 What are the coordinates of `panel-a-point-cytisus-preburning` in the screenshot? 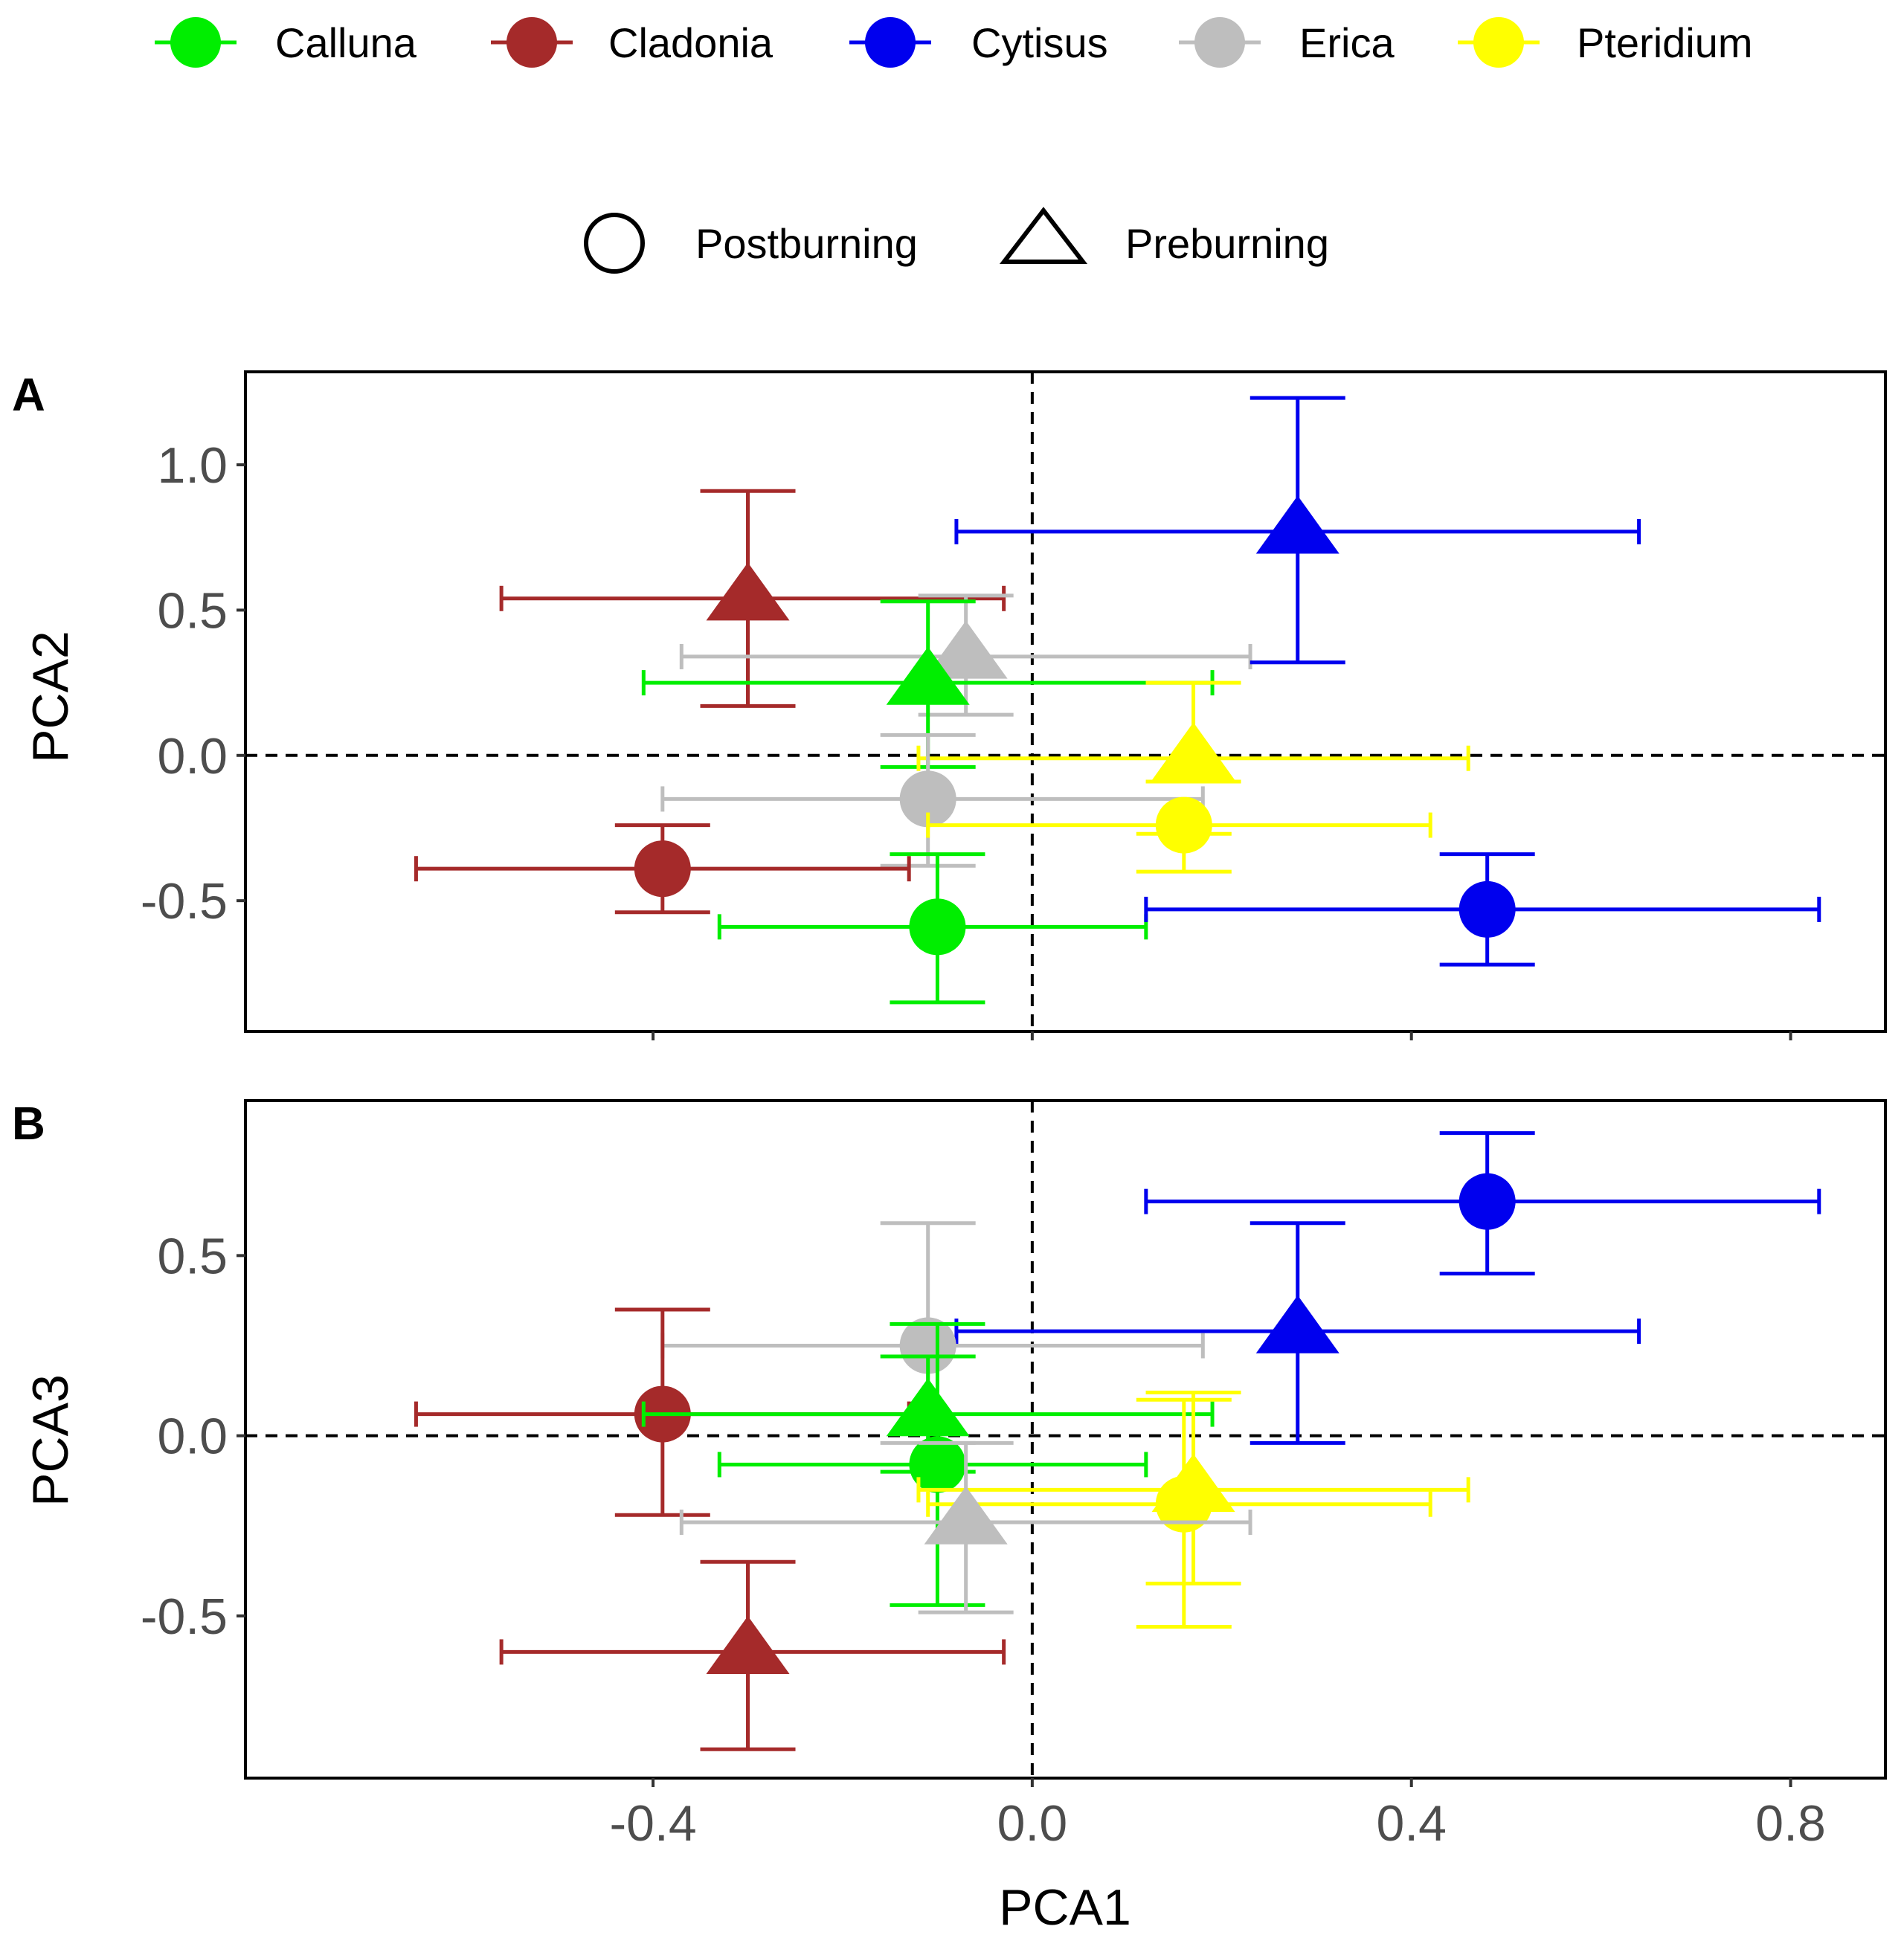 It's located at (1298, 530).